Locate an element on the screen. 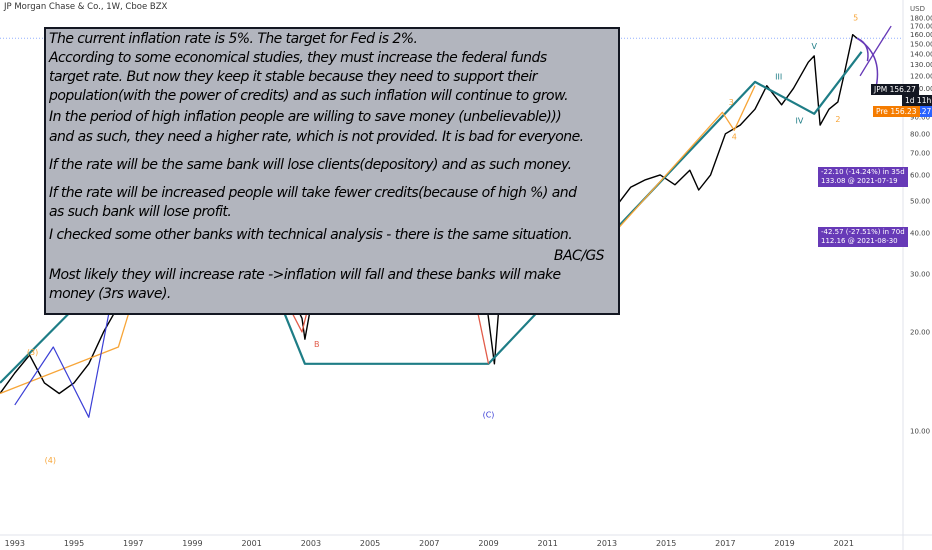 The height and width of the screenshot is (550, 932). currency-label: USD is located at coordinates (917, 9).